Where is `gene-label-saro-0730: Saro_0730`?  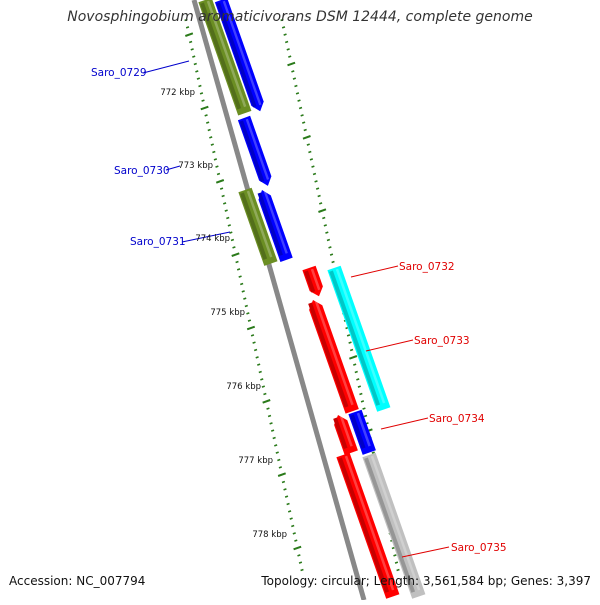
gene-label-saro-0730: Saro_0730 is located at coordinates (142, 171).